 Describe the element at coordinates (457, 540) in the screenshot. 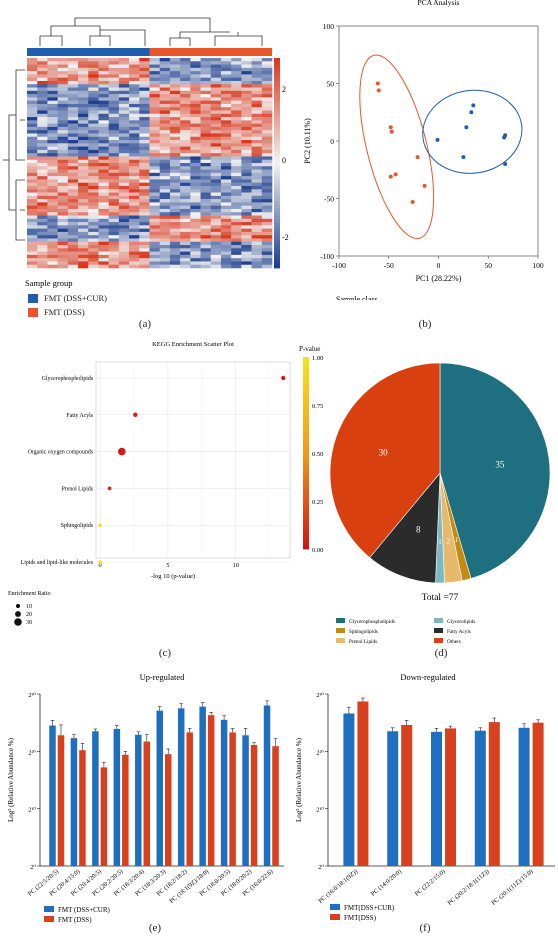

I see `pie-value-label: 1` at that location.